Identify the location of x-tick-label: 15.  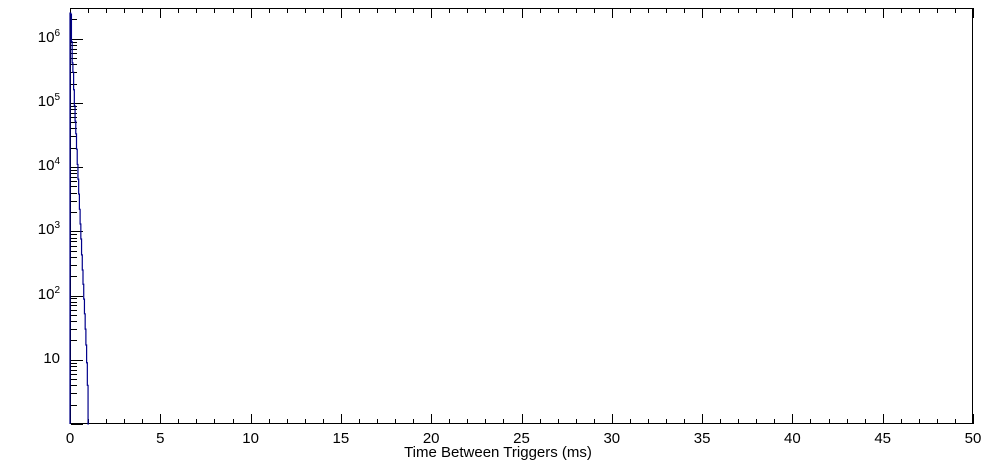
(341, 438).